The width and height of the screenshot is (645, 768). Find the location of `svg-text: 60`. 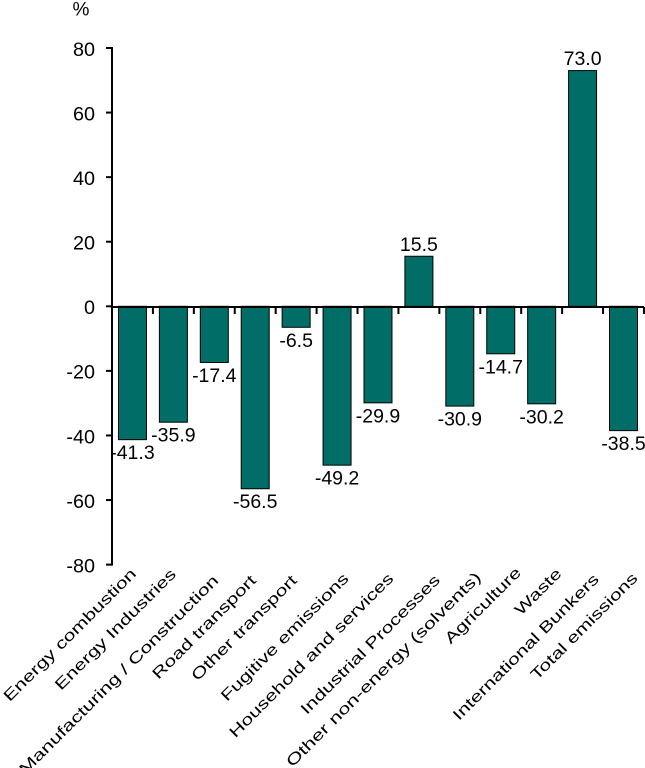

svg-text: 60 is located at coordinates (84, 114).